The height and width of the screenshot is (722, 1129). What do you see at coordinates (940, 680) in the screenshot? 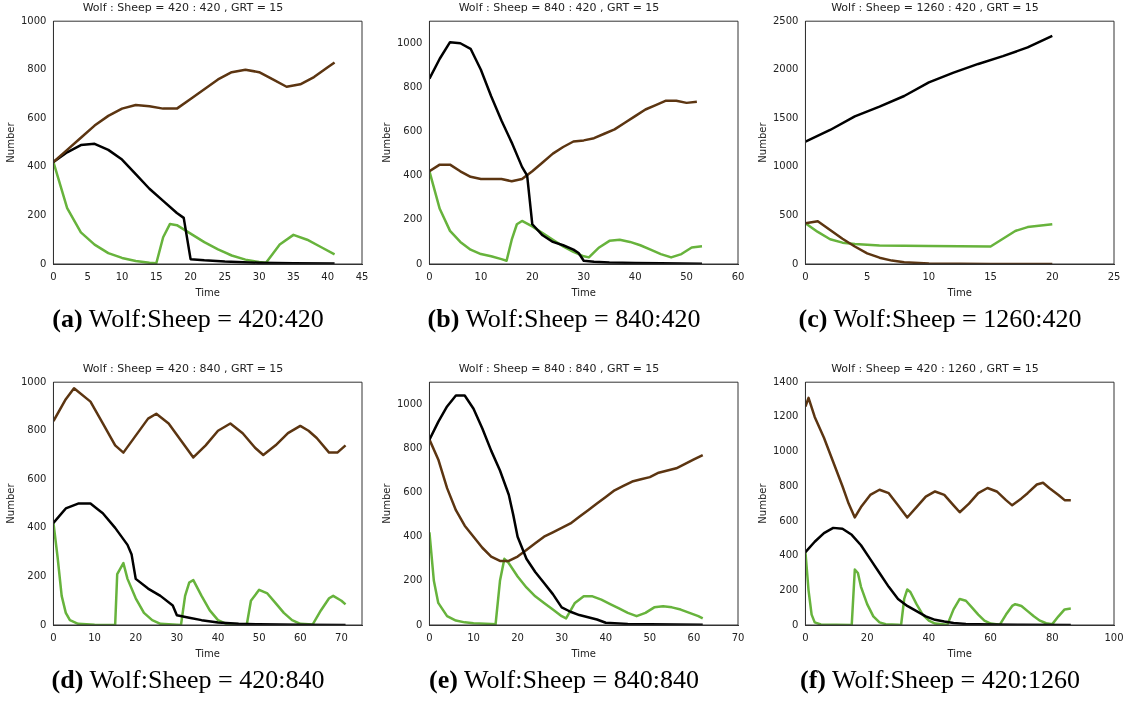
I see `text: (f) Wolf:Sheep = 420:1260` at bounding box center [940, 680].